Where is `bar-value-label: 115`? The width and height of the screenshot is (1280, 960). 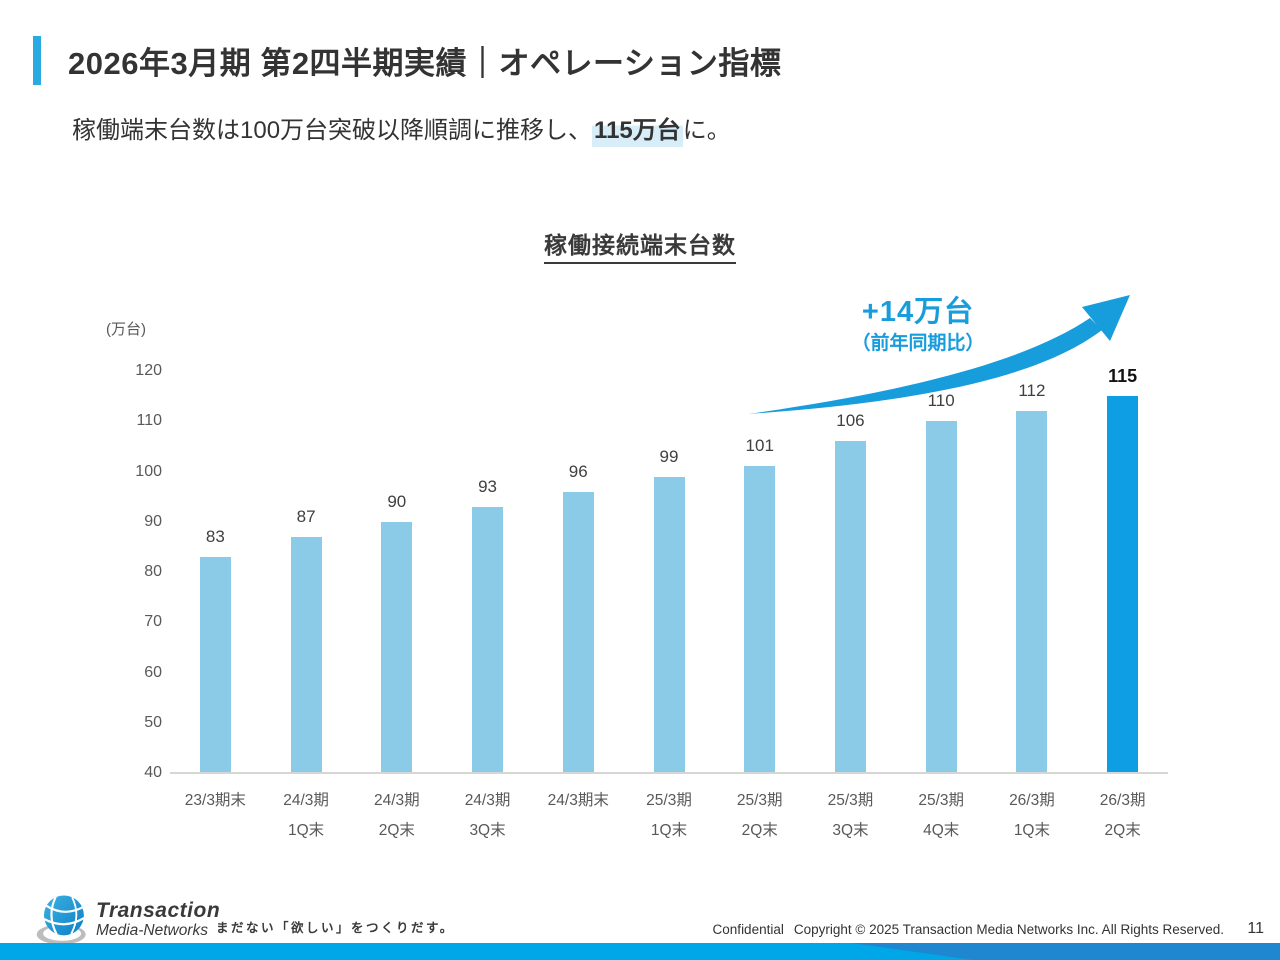 bar-value-label: 115 is located at coordinates (1123, 376).